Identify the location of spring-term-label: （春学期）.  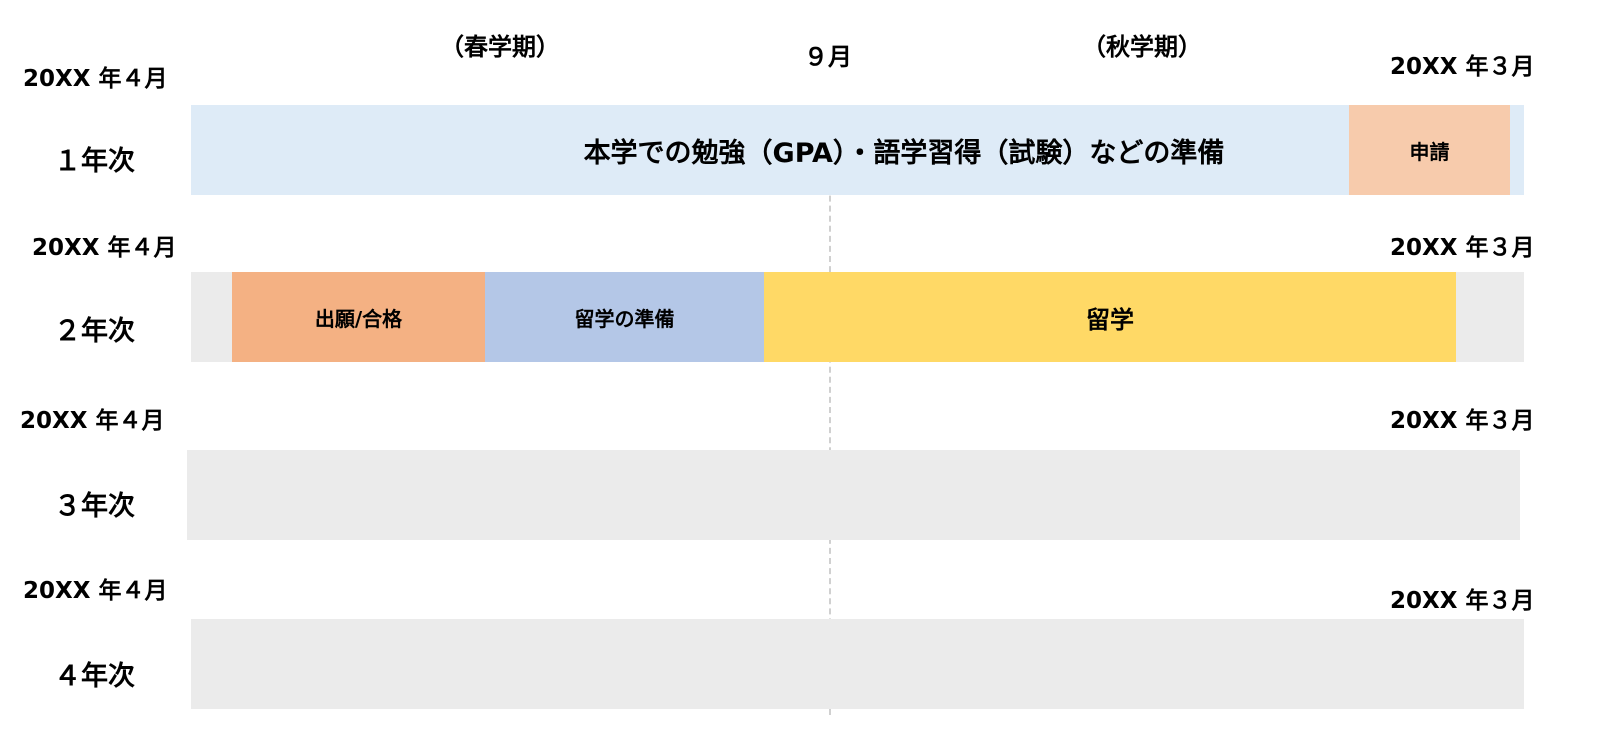
(500, 47).